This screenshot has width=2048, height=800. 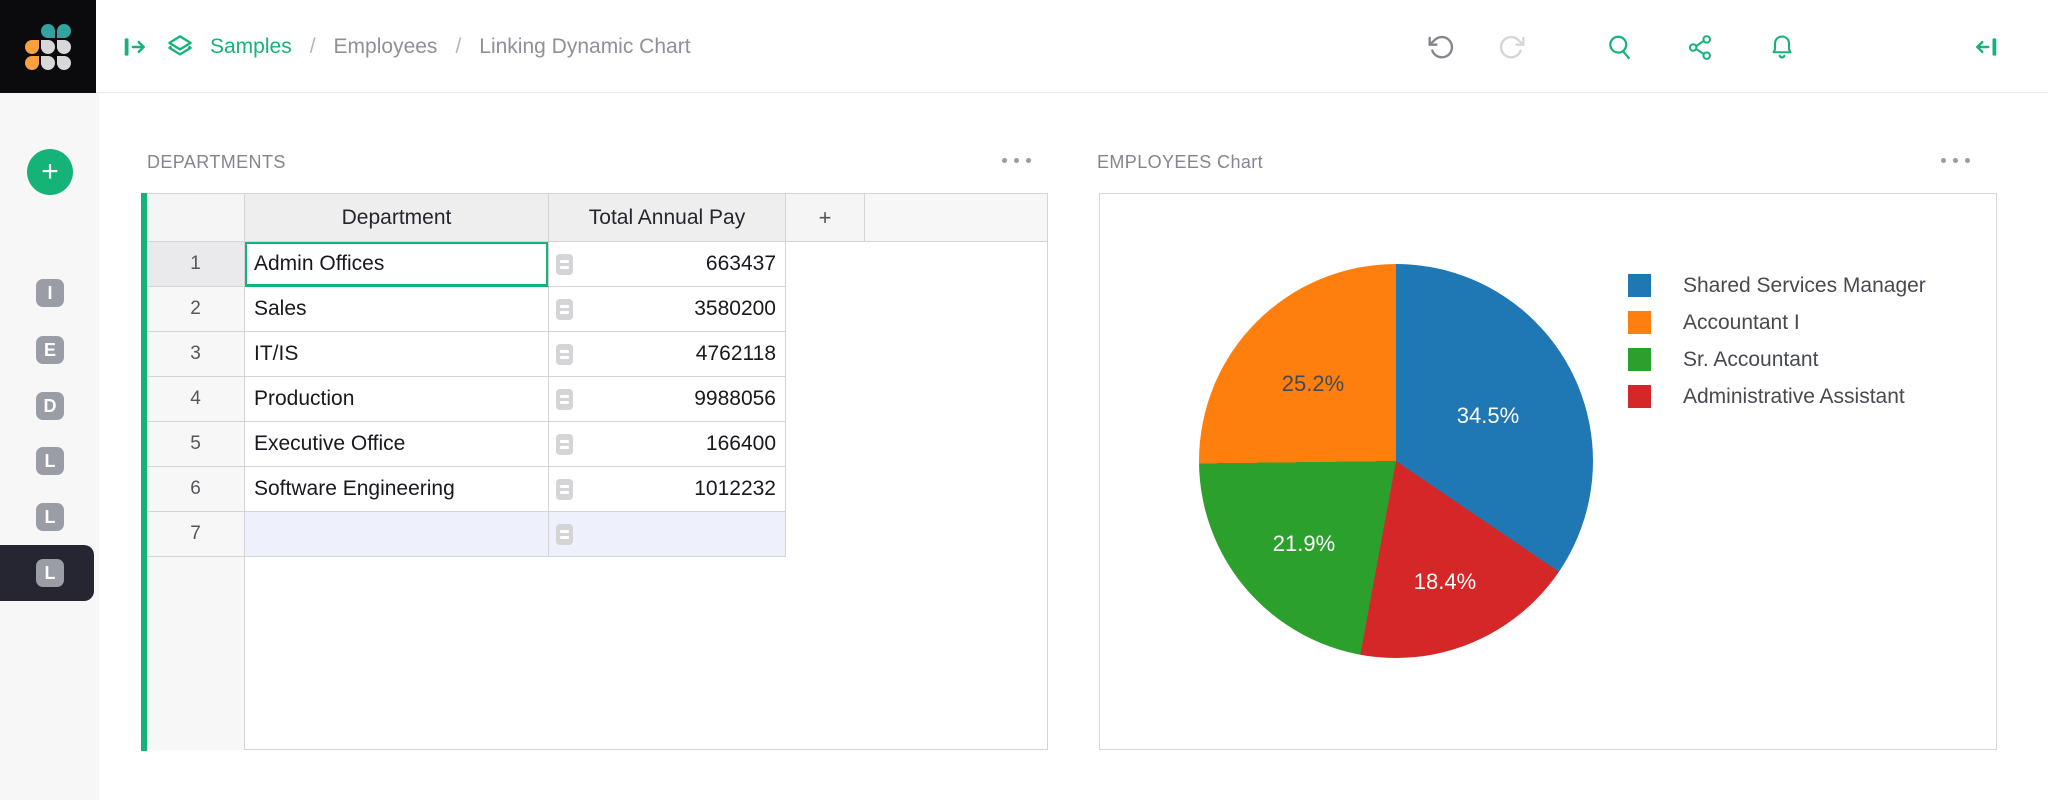 I want to click on pie-slice-label: 25.2%, so click(x=1313, y=383).